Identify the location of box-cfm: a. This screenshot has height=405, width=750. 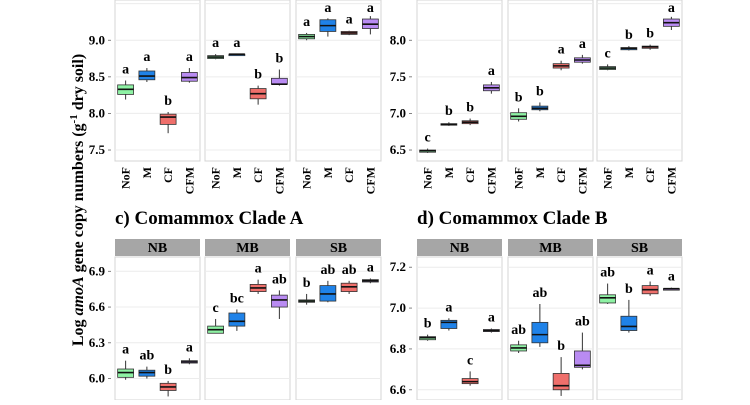
(370, 272).